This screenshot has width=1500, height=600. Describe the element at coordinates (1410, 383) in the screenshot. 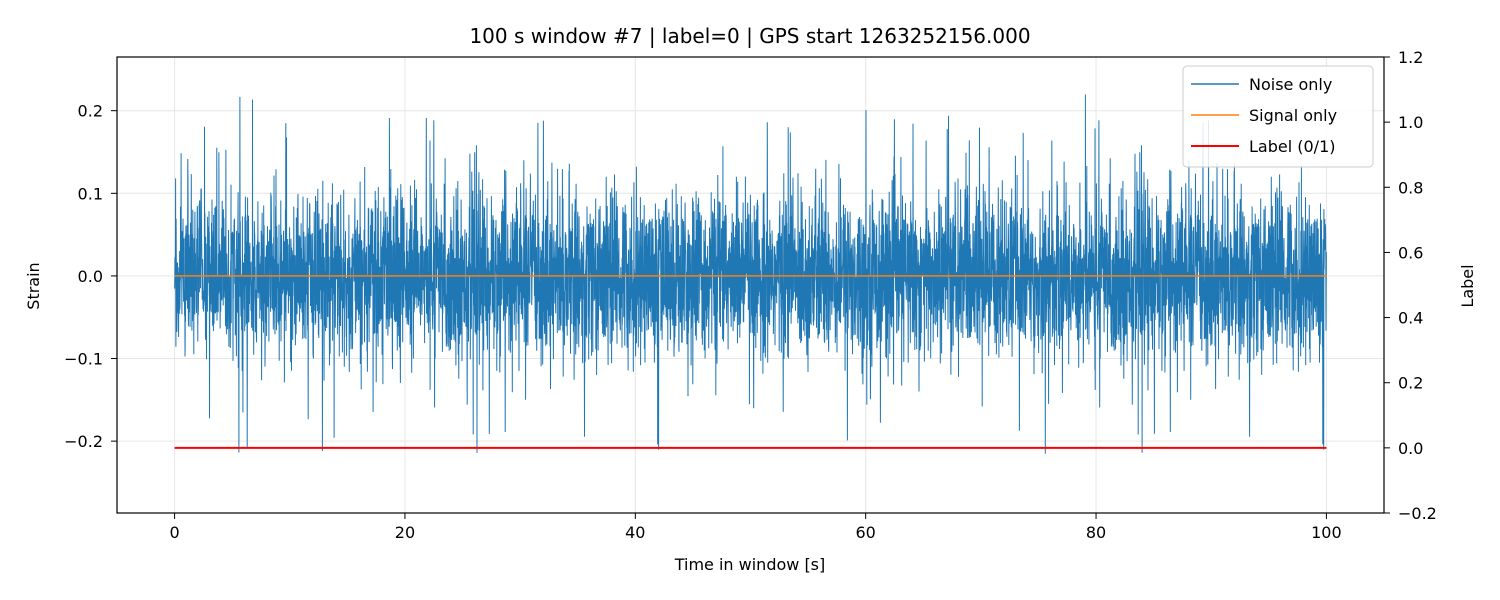

I see `y2-tick-label-2: 0.2` at that location.